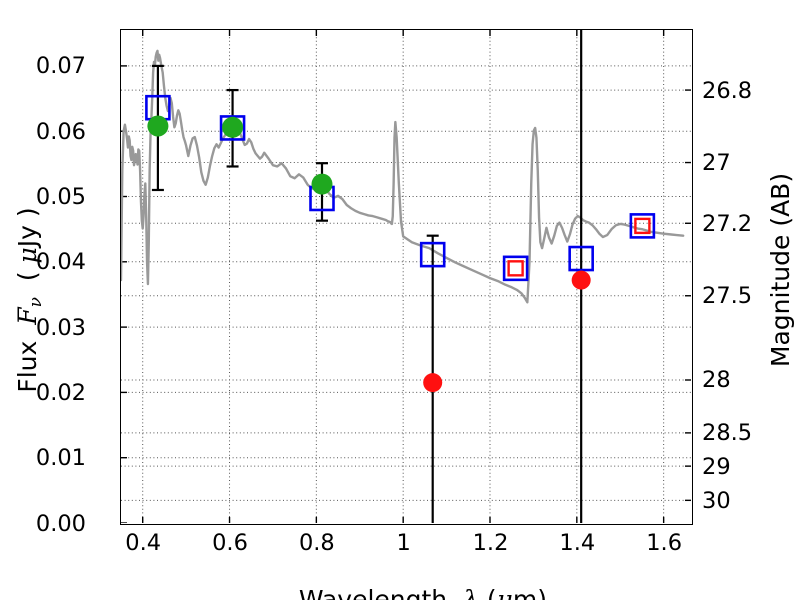  Describe the element at coordinates (727, 433) in the screenshot. I see `y-tick-label-right: 28.5` at that location.